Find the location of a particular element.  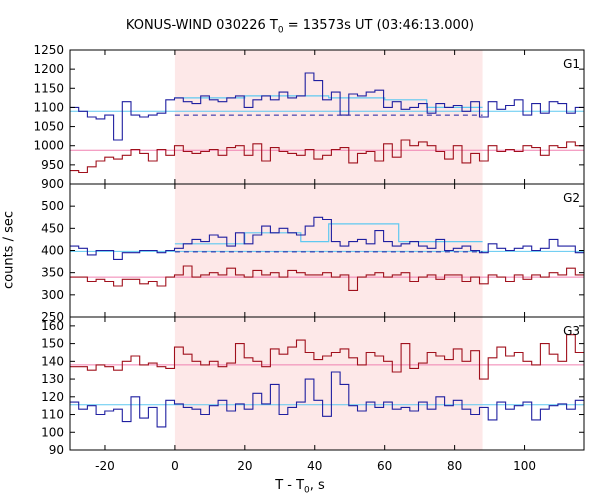

y-tick-label: 250 is located at coordinates (52, 317).